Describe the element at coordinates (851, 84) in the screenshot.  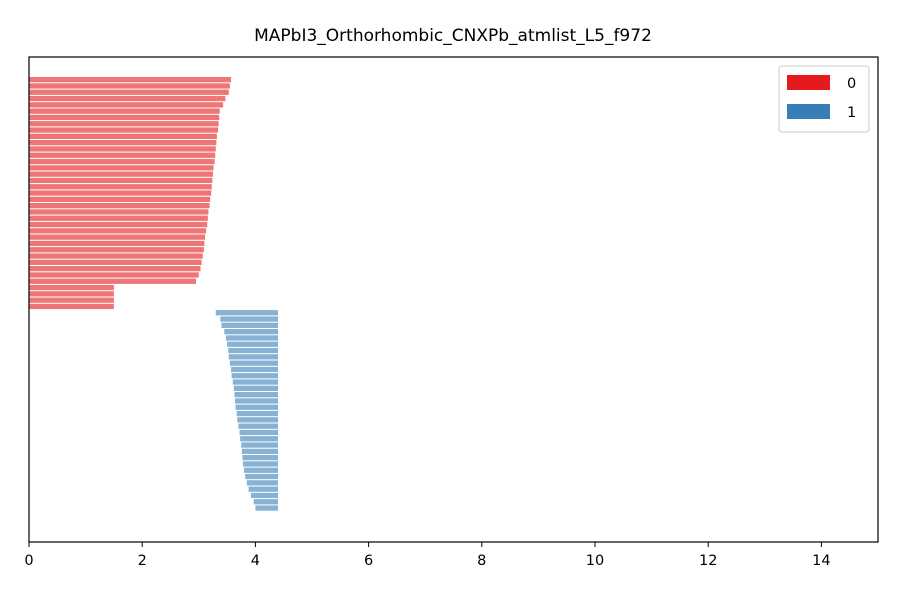
I see `legend-label-0: 0` at that location.